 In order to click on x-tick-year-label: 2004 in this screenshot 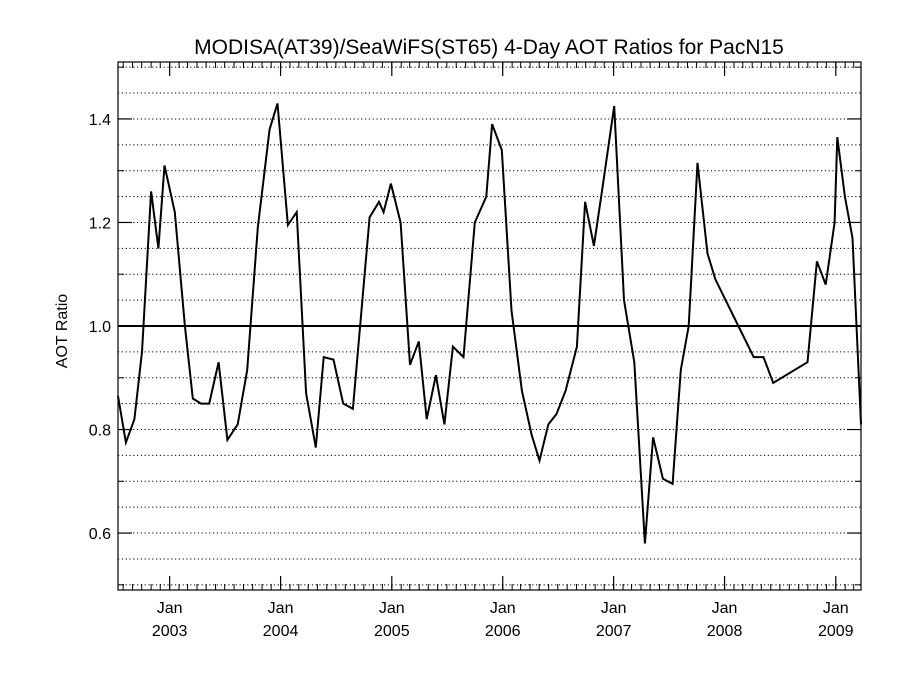, I will do `click(281, 631)`.